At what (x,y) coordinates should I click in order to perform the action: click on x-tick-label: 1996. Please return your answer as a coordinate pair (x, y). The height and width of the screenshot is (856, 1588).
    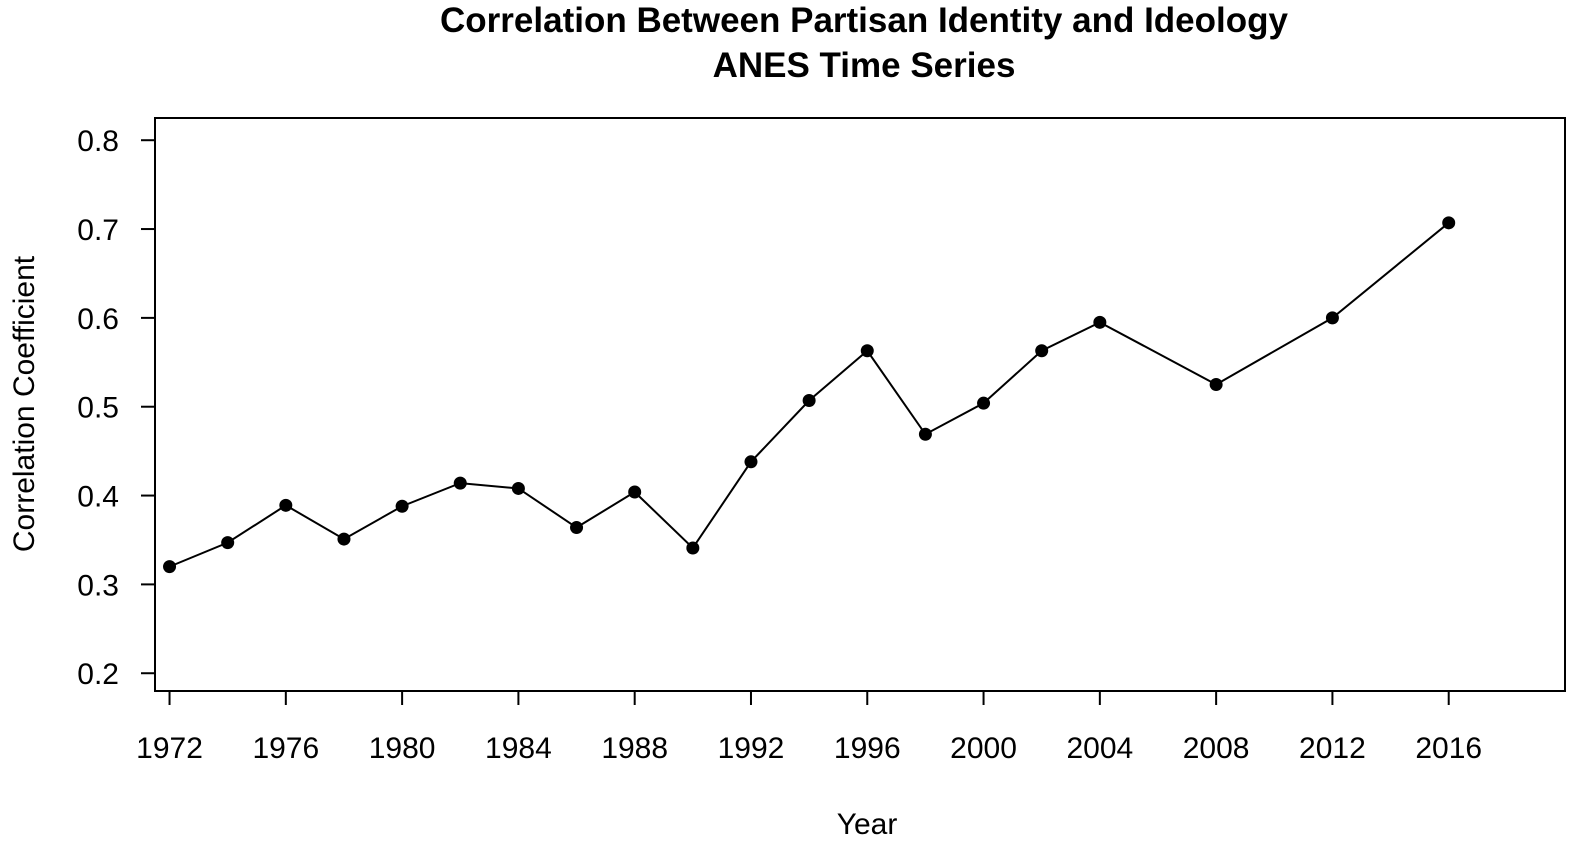
    Looking at the image, I should click on (867, 748).